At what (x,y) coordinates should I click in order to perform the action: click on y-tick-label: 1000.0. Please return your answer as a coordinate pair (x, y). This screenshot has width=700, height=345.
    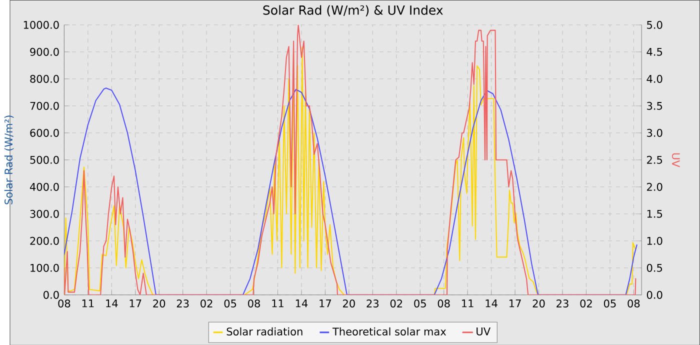
    Looking at the image, I should click on (41, 24).